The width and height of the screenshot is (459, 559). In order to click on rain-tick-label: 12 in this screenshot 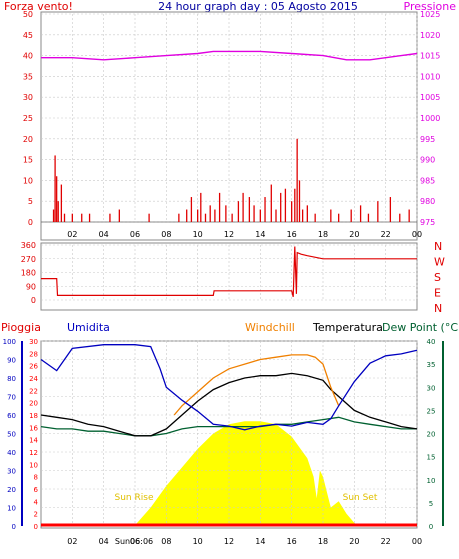, I will do `click(33, 453)`.